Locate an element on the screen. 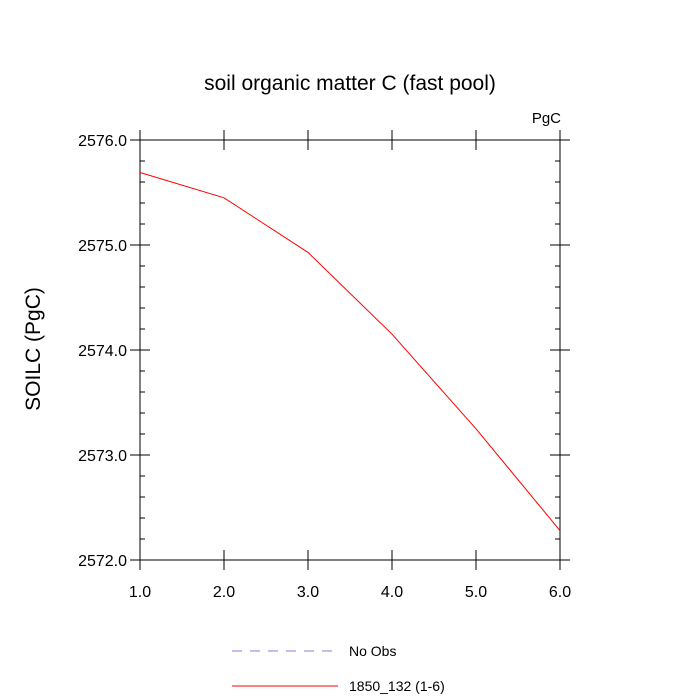 This screenshot has width=700, height=700. units-label: PgC is located at coordinates (546, 118).